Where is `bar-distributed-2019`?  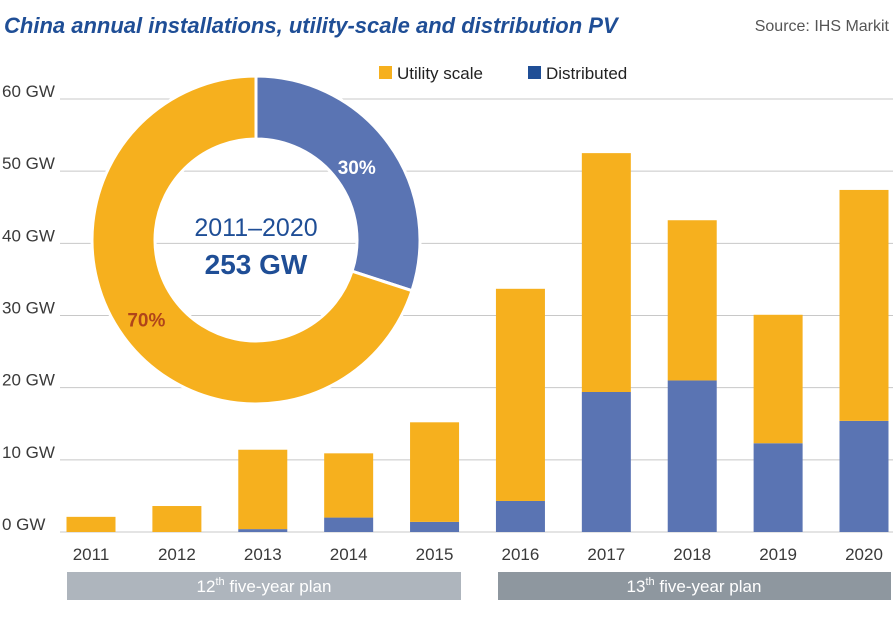
bar-distributed-2019 is located at coordinates (778, 487).